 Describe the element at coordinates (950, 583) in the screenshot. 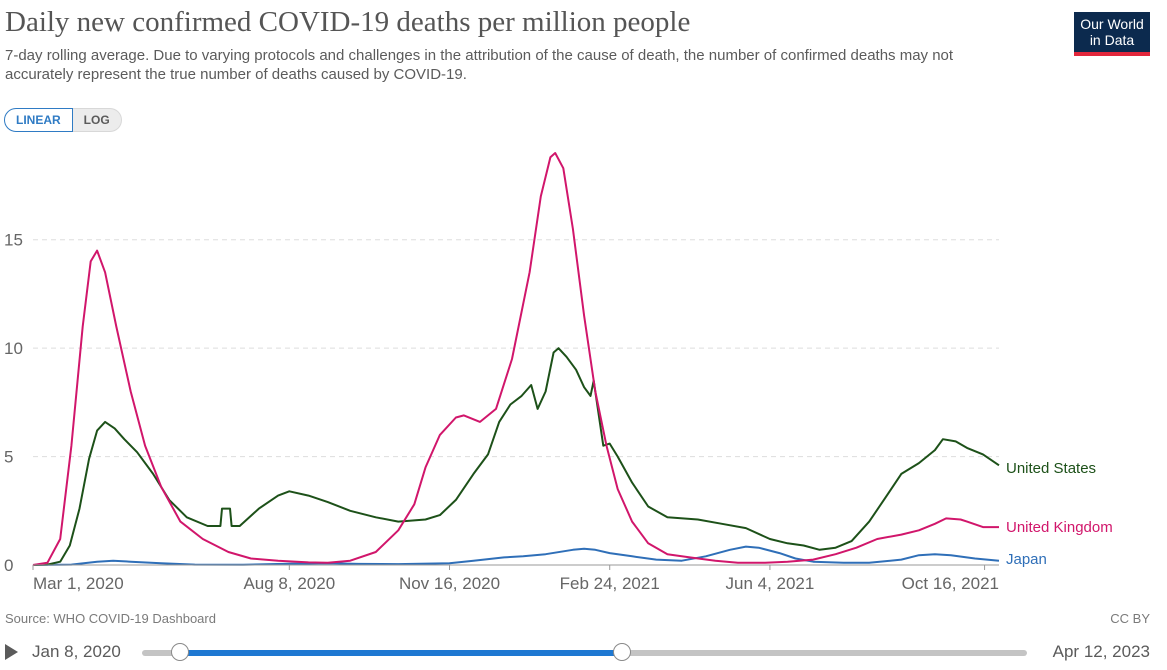

I see `x-tick-label: Oct 16, 2021` at that location.